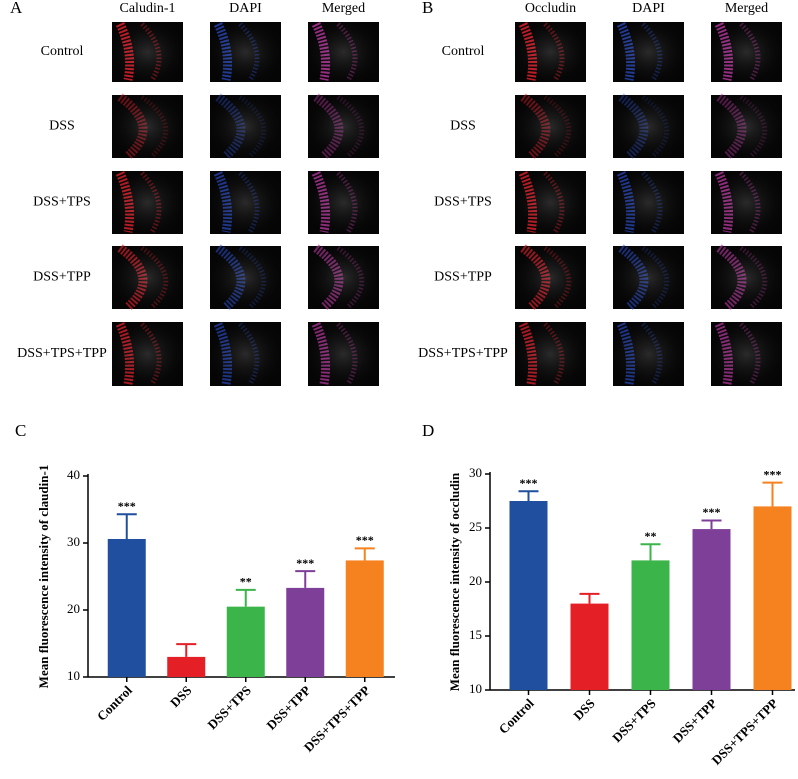 This screenshot has height=779, width=798. Describe the element at coordinates (550, 8) in the screenshot. I see `column-header: Occludin` at that location.